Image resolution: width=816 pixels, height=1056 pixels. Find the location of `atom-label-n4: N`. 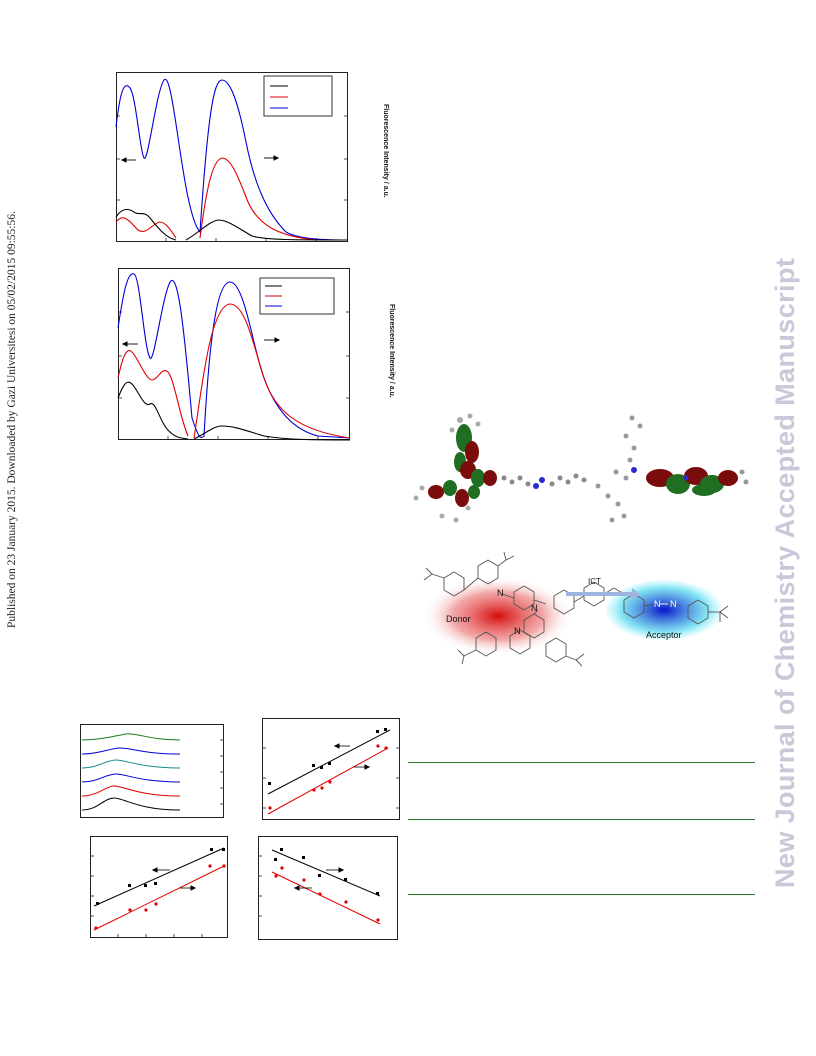

atom-label-n4: N is located at coordinates (657, 604).